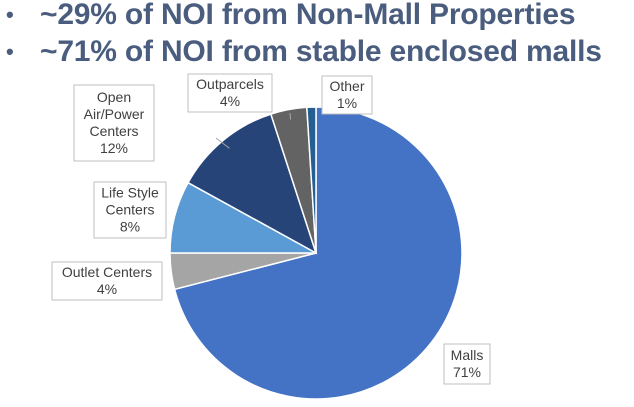 This screenshot has height=407, width=634. Describe the element at coordinates (308, 15) in the screenshot. I see `bullet-text: ~29% of NOI from Non-Mall Properties` at that location.